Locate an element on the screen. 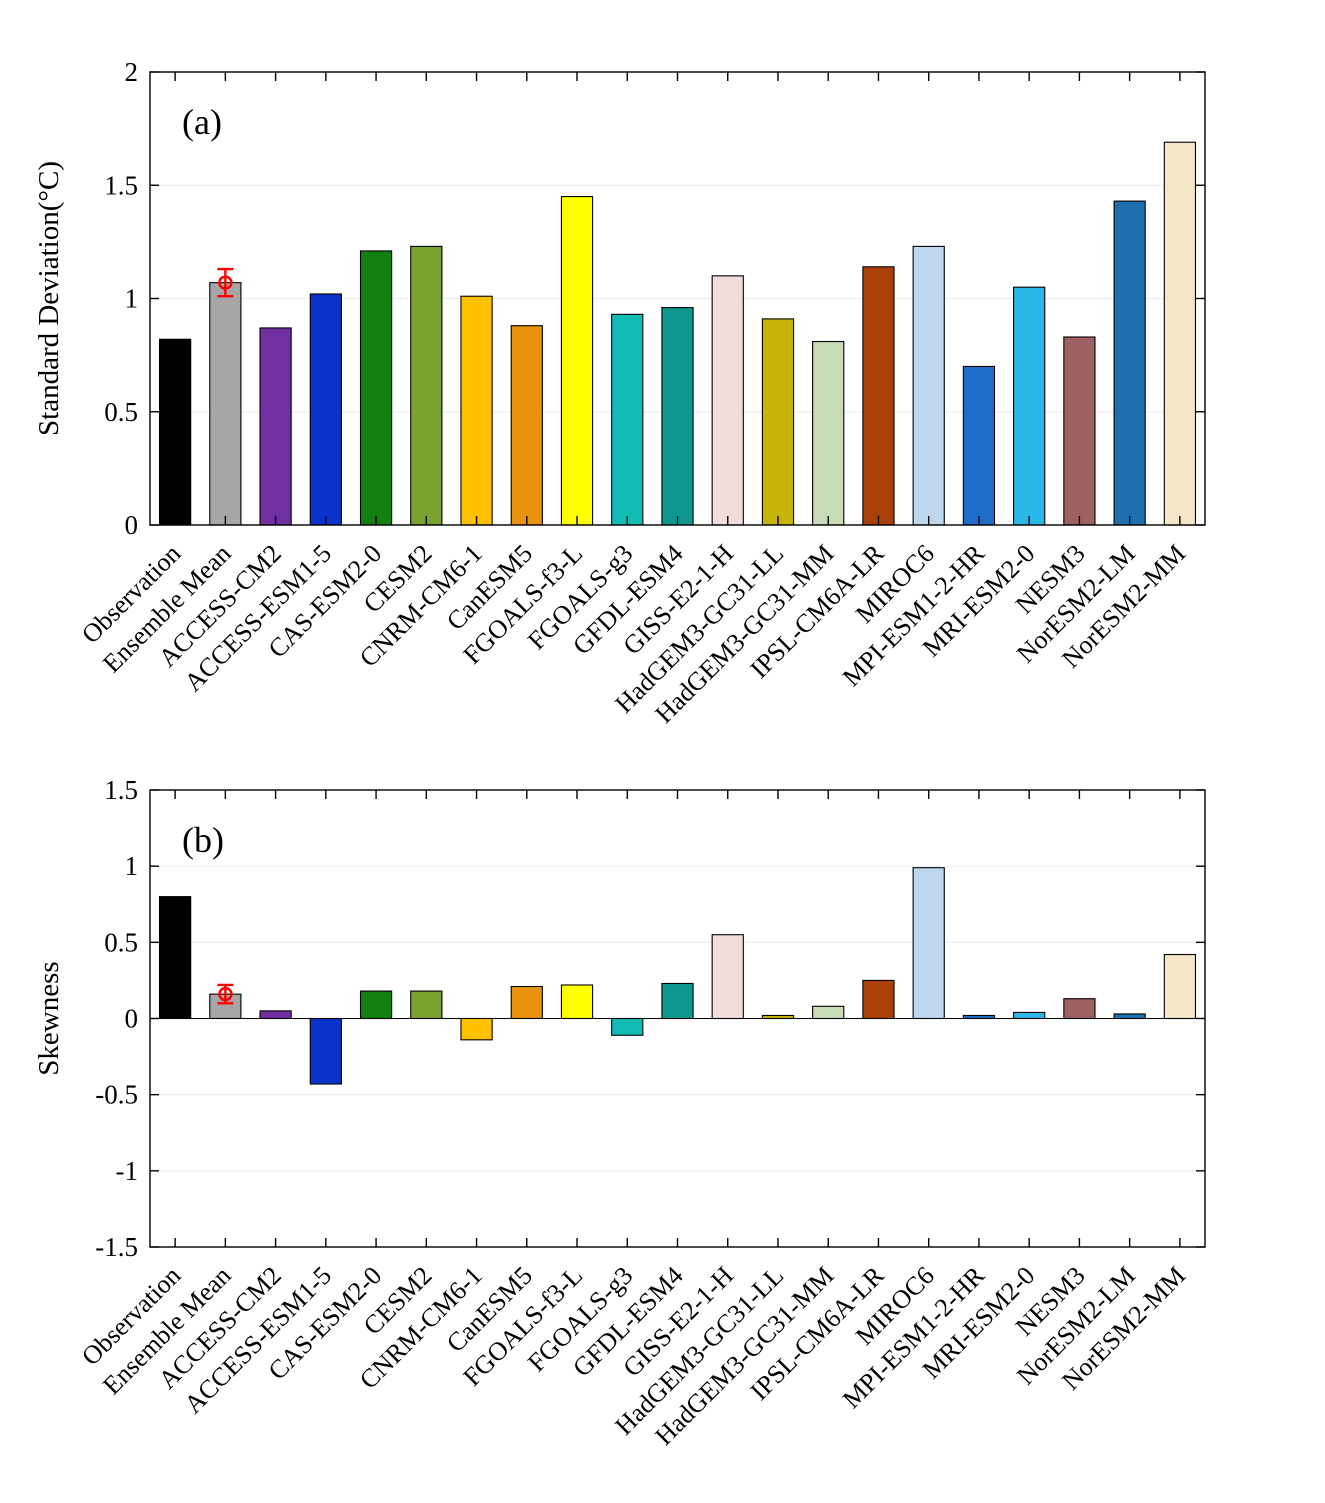  bar-Ensemble Mean is located at coordinates (225, 404).